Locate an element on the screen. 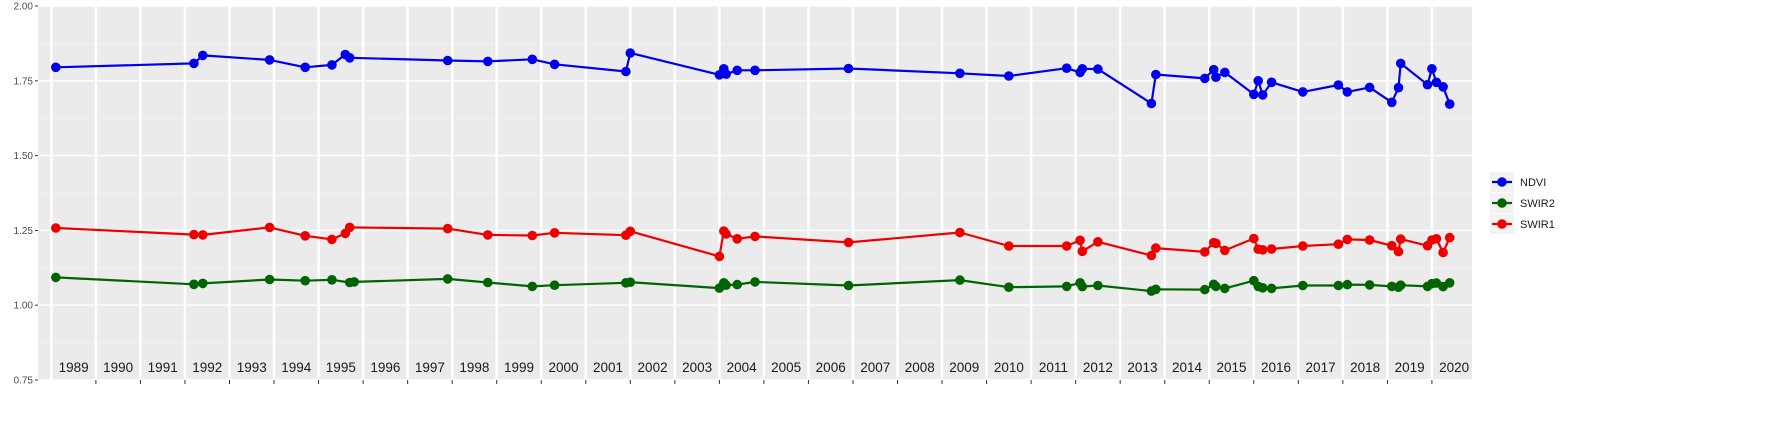 This screenshot has width=1773, height=447. year-label: 2013 is located at coordinates (1142, 367).